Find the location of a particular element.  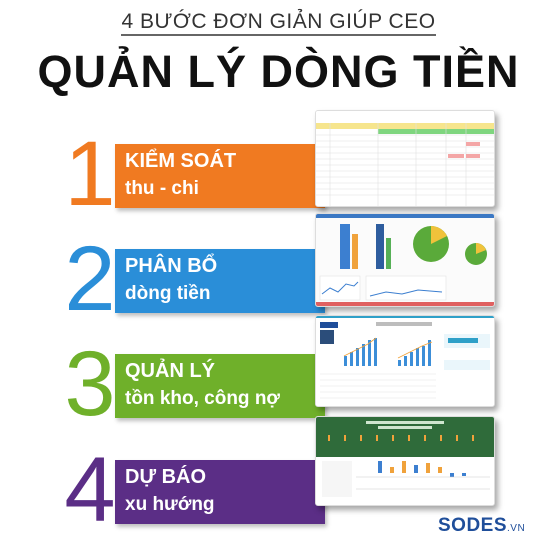

step-4-title: DỰ BÁO is located at coordinates (166, 477).